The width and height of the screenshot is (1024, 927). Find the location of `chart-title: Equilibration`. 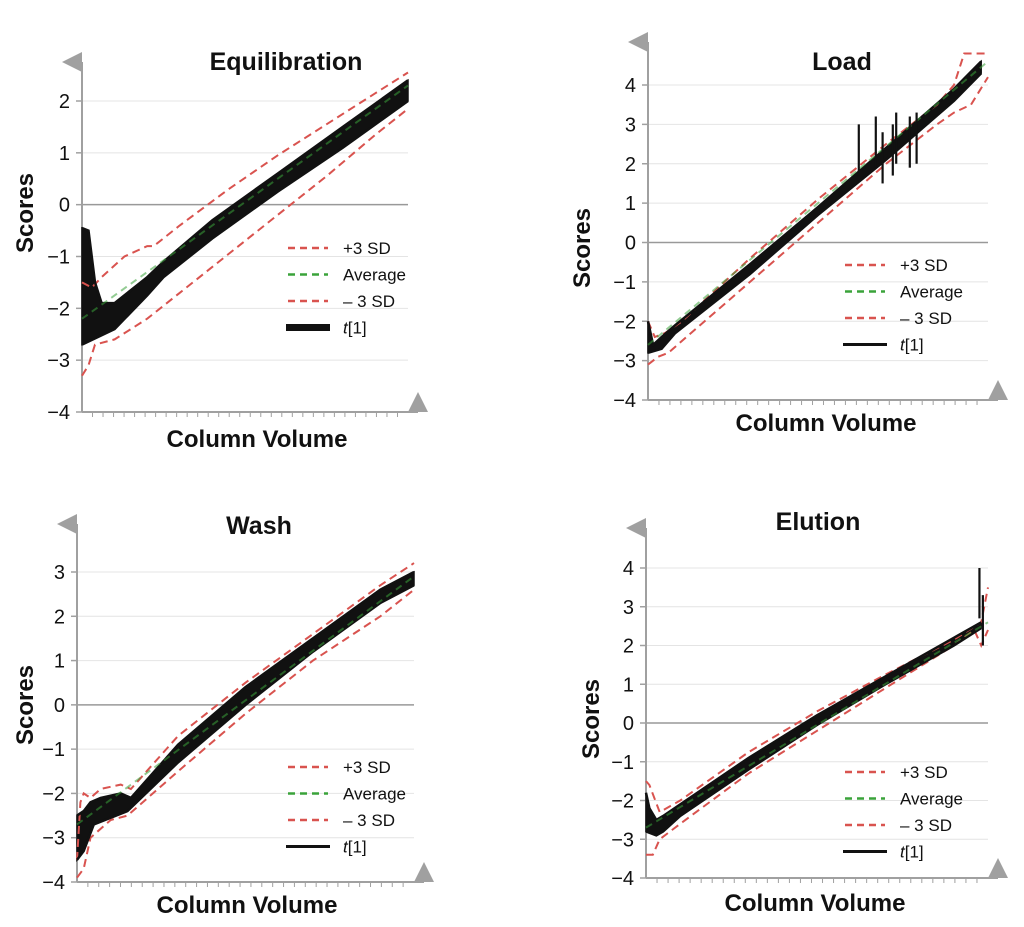

chart-title: Equilibration is located at coordinates (286, 62).